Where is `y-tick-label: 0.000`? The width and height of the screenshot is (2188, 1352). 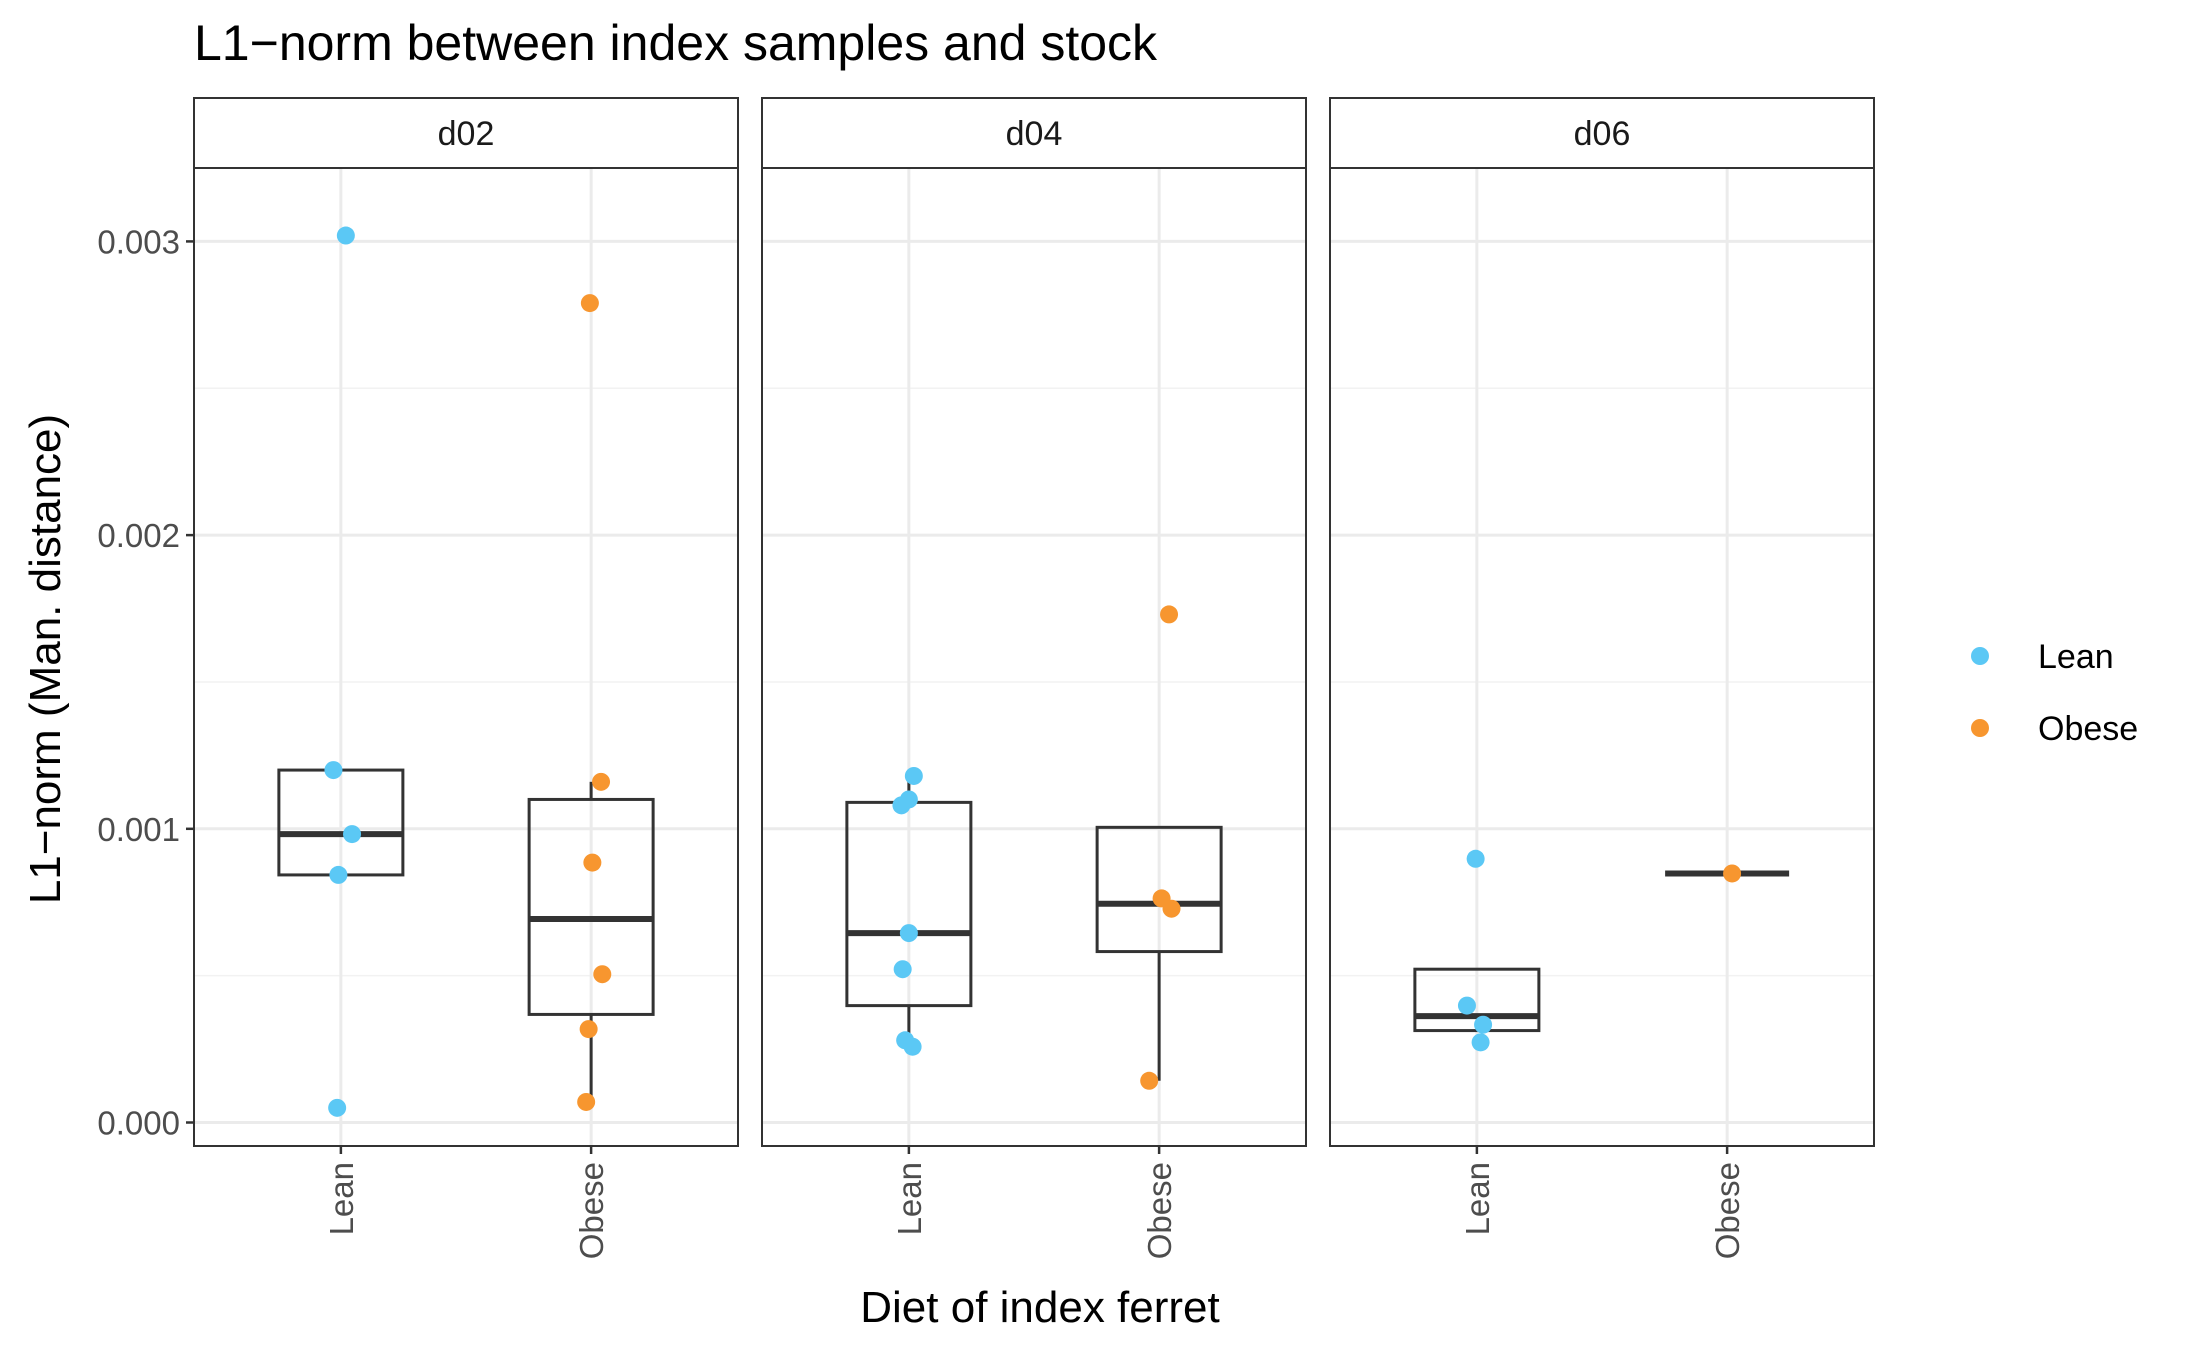
y-tick-label: 0.000 is located at coordinates (138, 1123).